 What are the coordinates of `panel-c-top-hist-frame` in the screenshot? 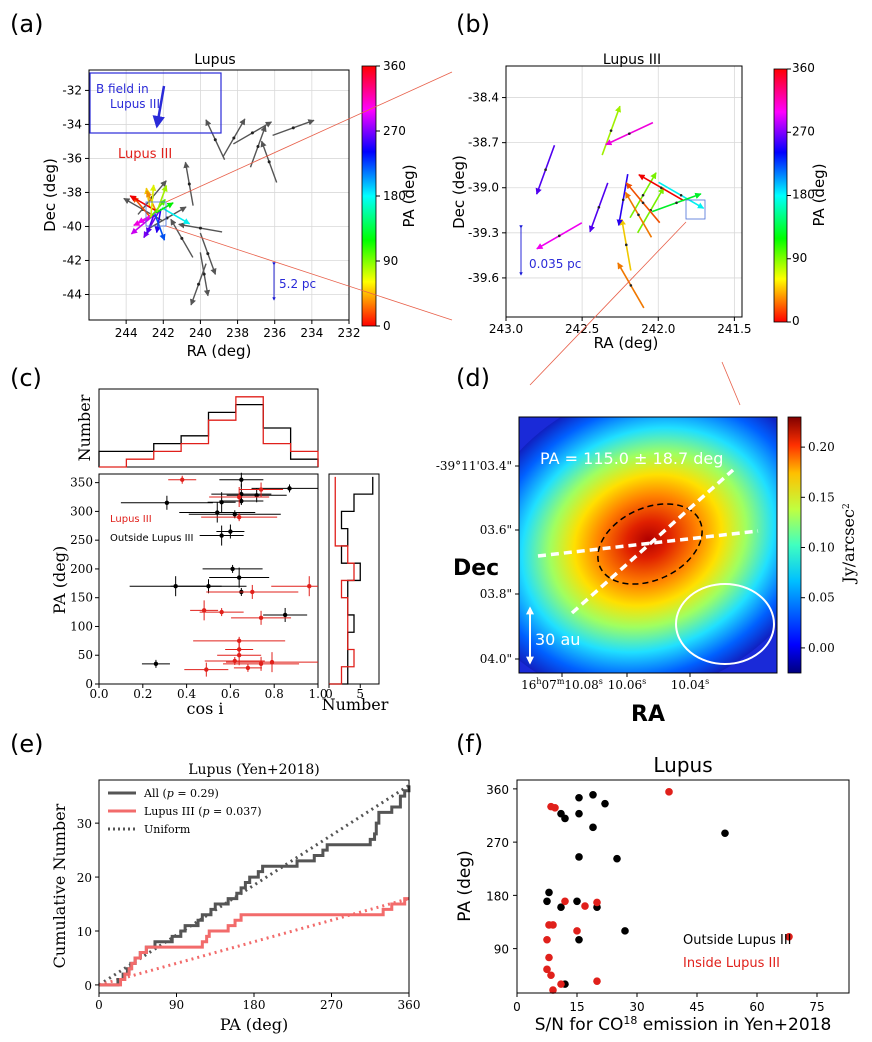 It's located at (208, 428).